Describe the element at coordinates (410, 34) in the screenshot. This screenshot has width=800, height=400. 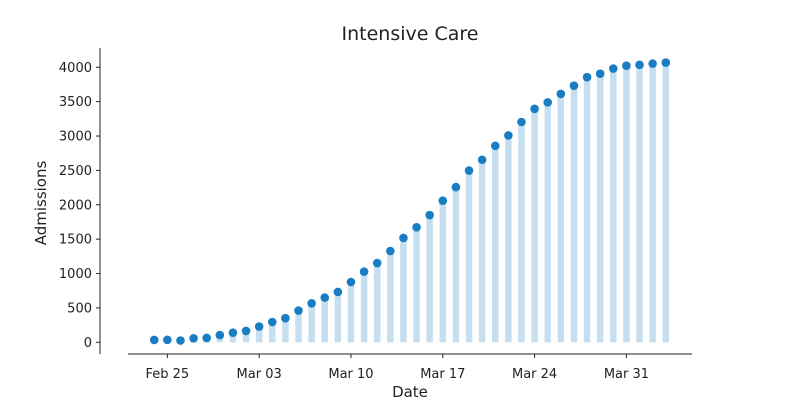
I see `chart-title: Intensive Care` at that location.